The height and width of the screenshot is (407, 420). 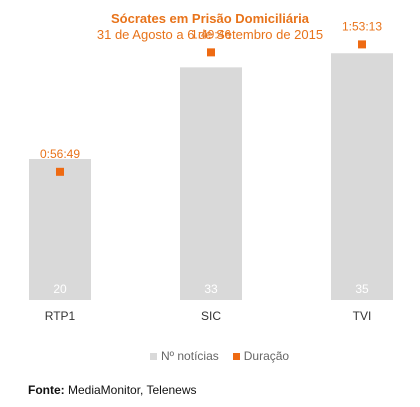 What do you see at coordinates (60, 316) in the screenshot?
I see `x-tick-label: RTP1` at bounding box center [60, 316].